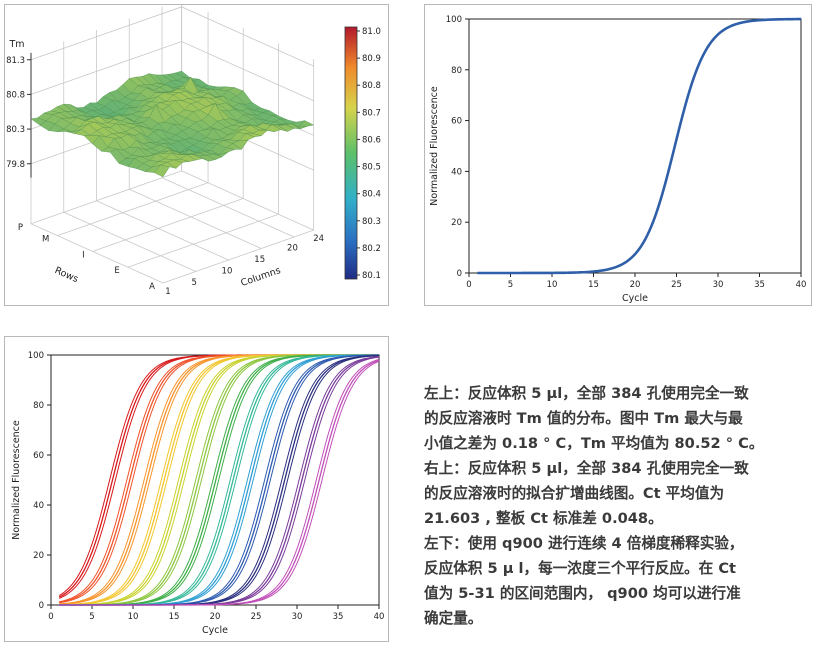 The width and height of the screenshot is (819, 652). Describe the element at coordinates (759, 285) in the screenshot. I see `x-tick-label: 35` at that location.